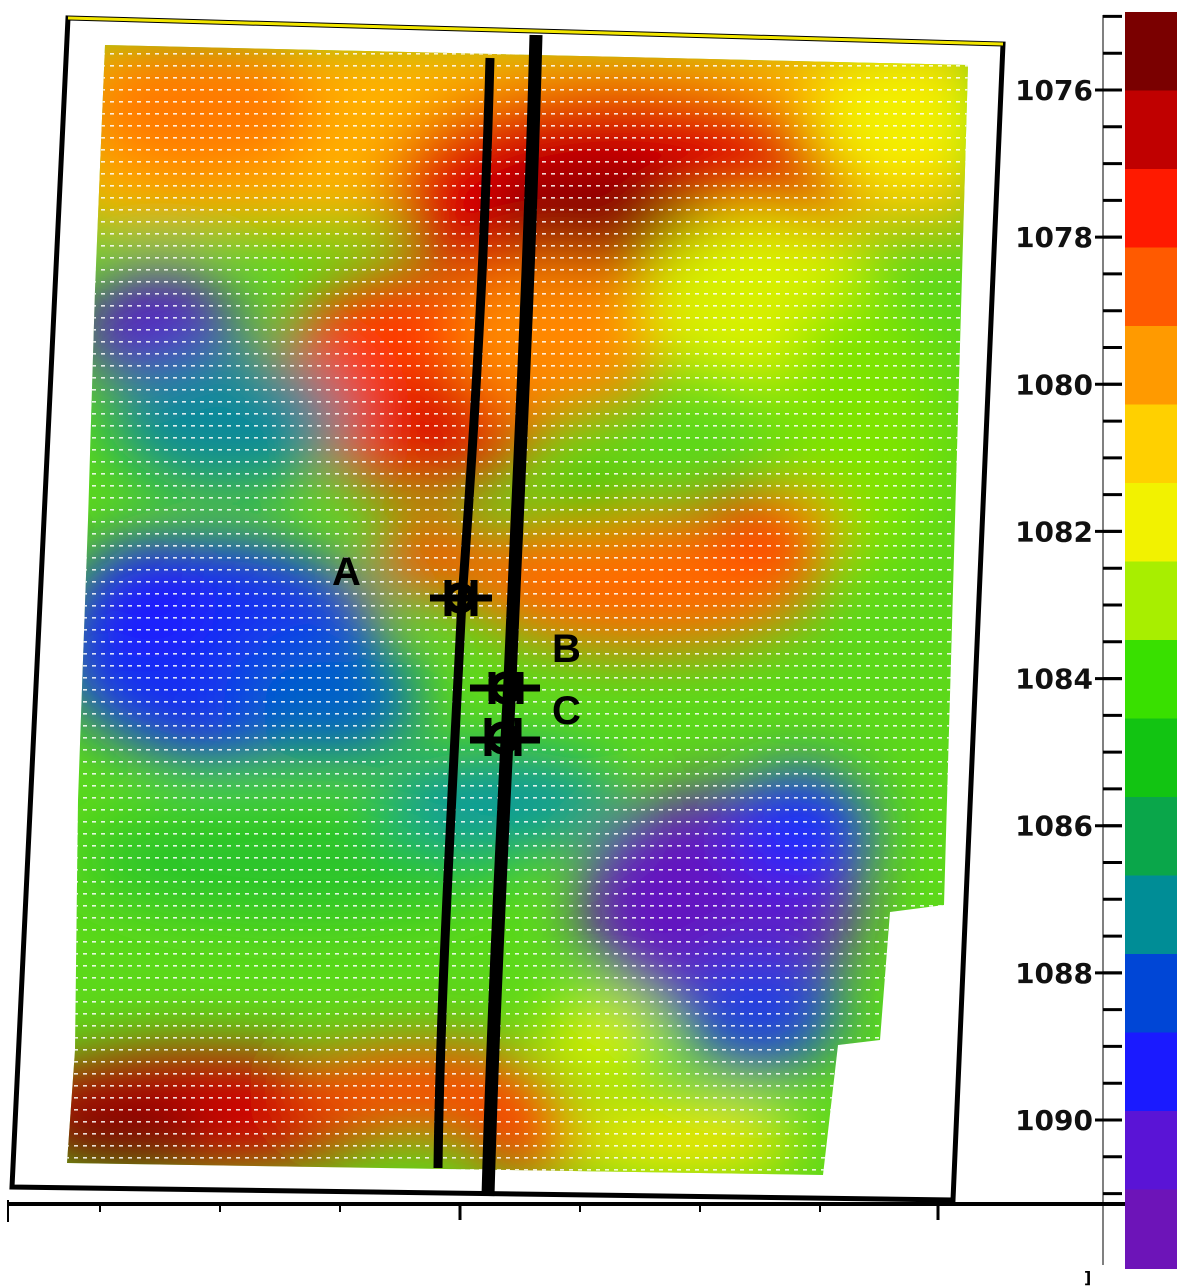  What do you see at coordinates (566, 711) in the screenshot?
I see `label-c: C` at bounding box center [566, 711].